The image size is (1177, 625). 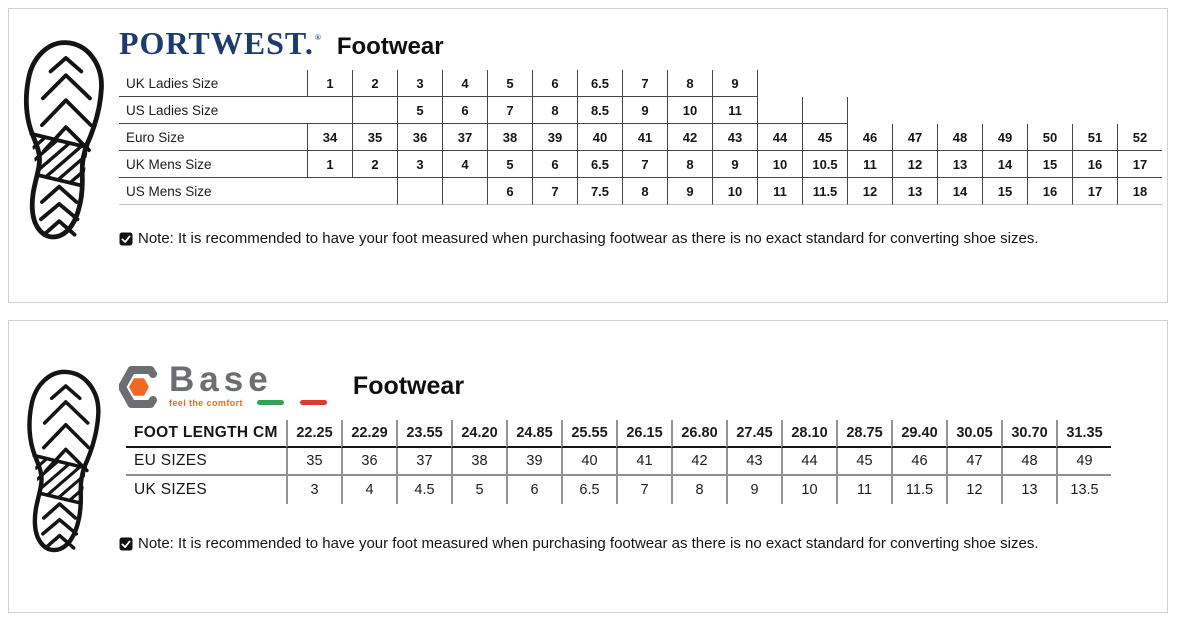 What do you see at coordinates (973, 434) in the screenshot?
I see `size-cell: 30.05` at bounding box center [973, 434].